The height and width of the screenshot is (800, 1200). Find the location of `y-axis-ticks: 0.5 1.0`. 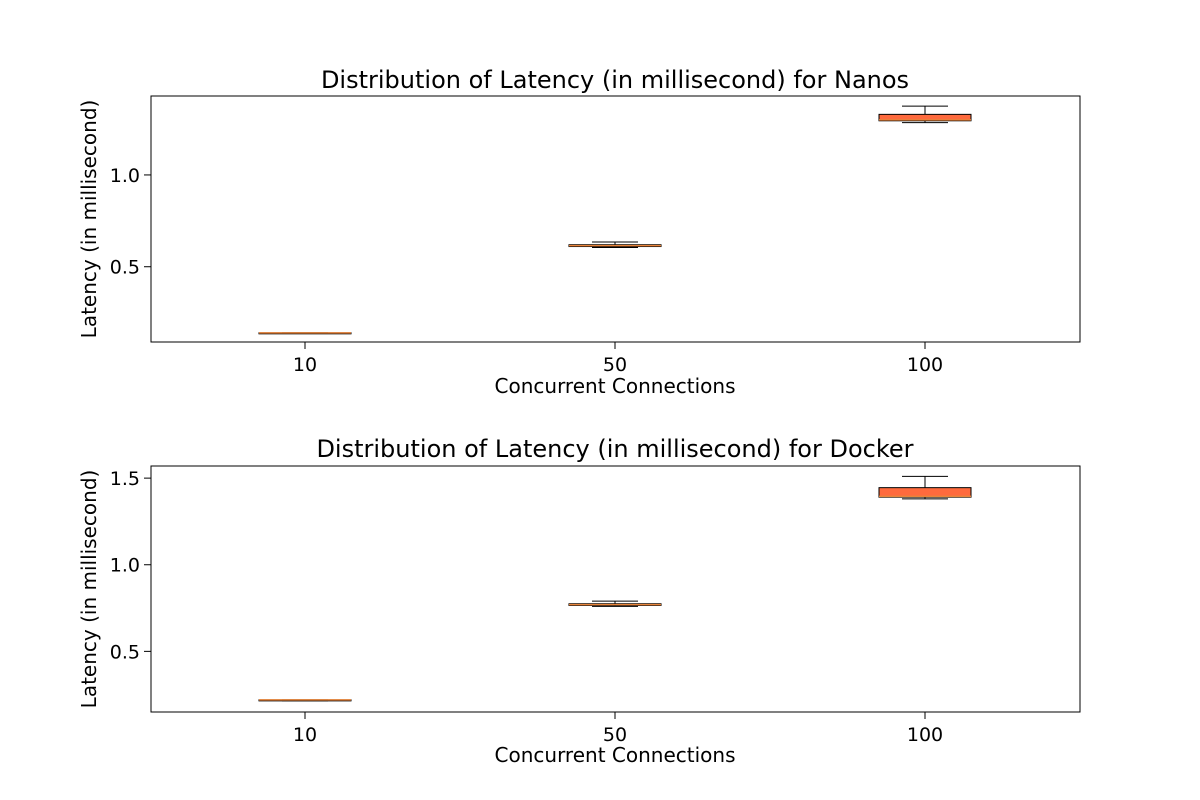

y-axis-ticks: 0.5 1.0 is located at coordinates (130, 222).